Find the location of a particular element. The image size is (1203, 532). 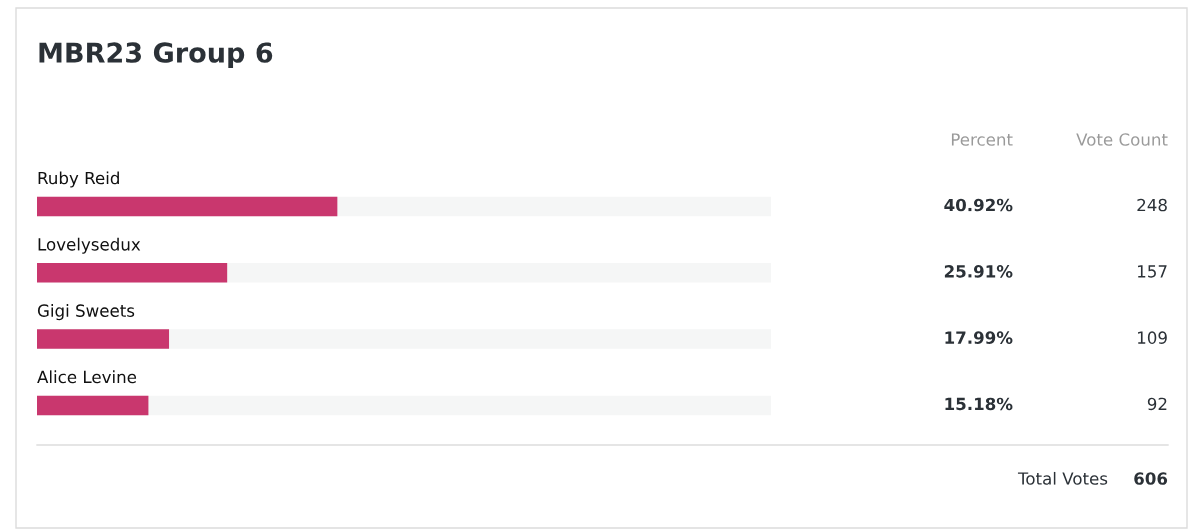

chart-title: MBR23 Group 6 is located at coordinates (156, 55).